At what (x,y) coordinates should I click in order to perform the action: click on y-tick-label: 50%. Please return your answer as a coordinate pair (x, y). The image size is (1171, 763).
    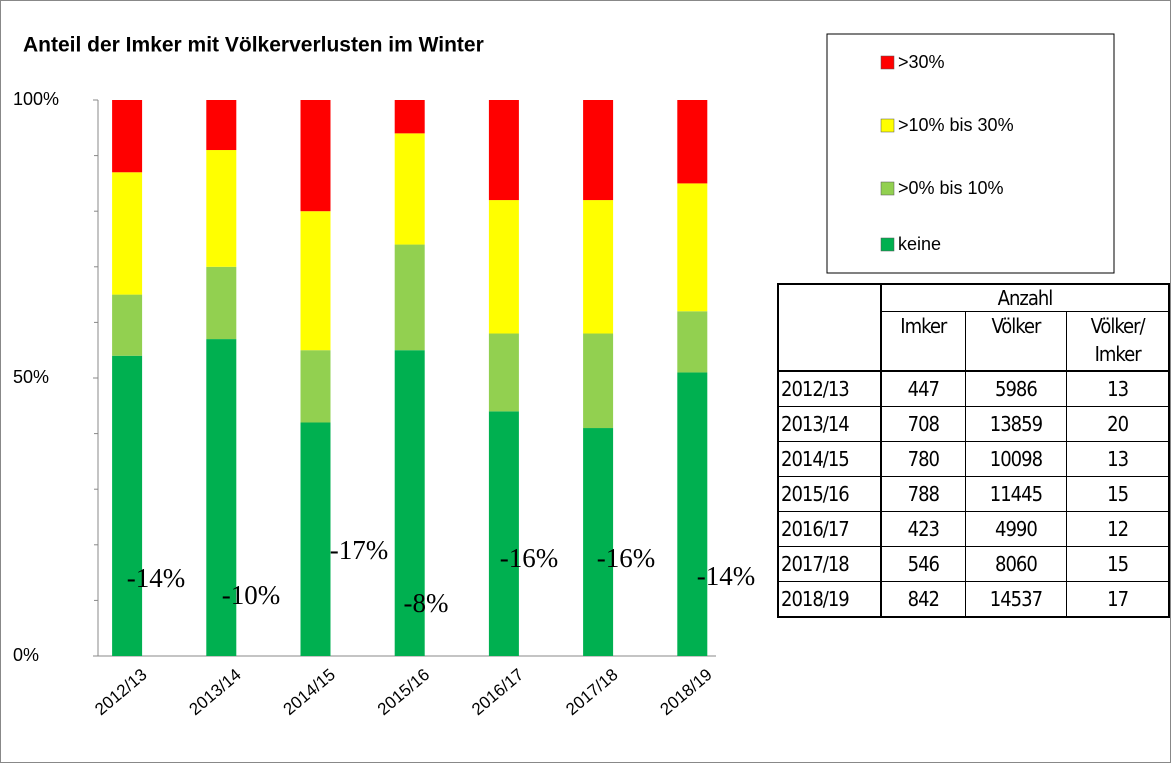
    Looking at the image, I should click on (31, 377).